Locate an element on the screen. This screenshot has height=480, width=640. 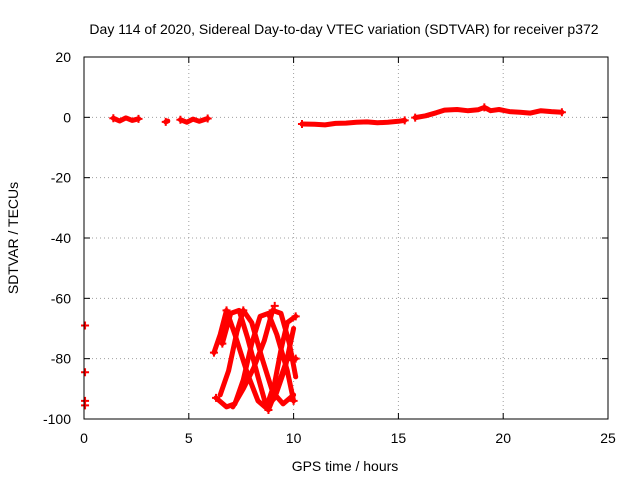
x-tick-label: 5 is located at coordinates (189, 438).